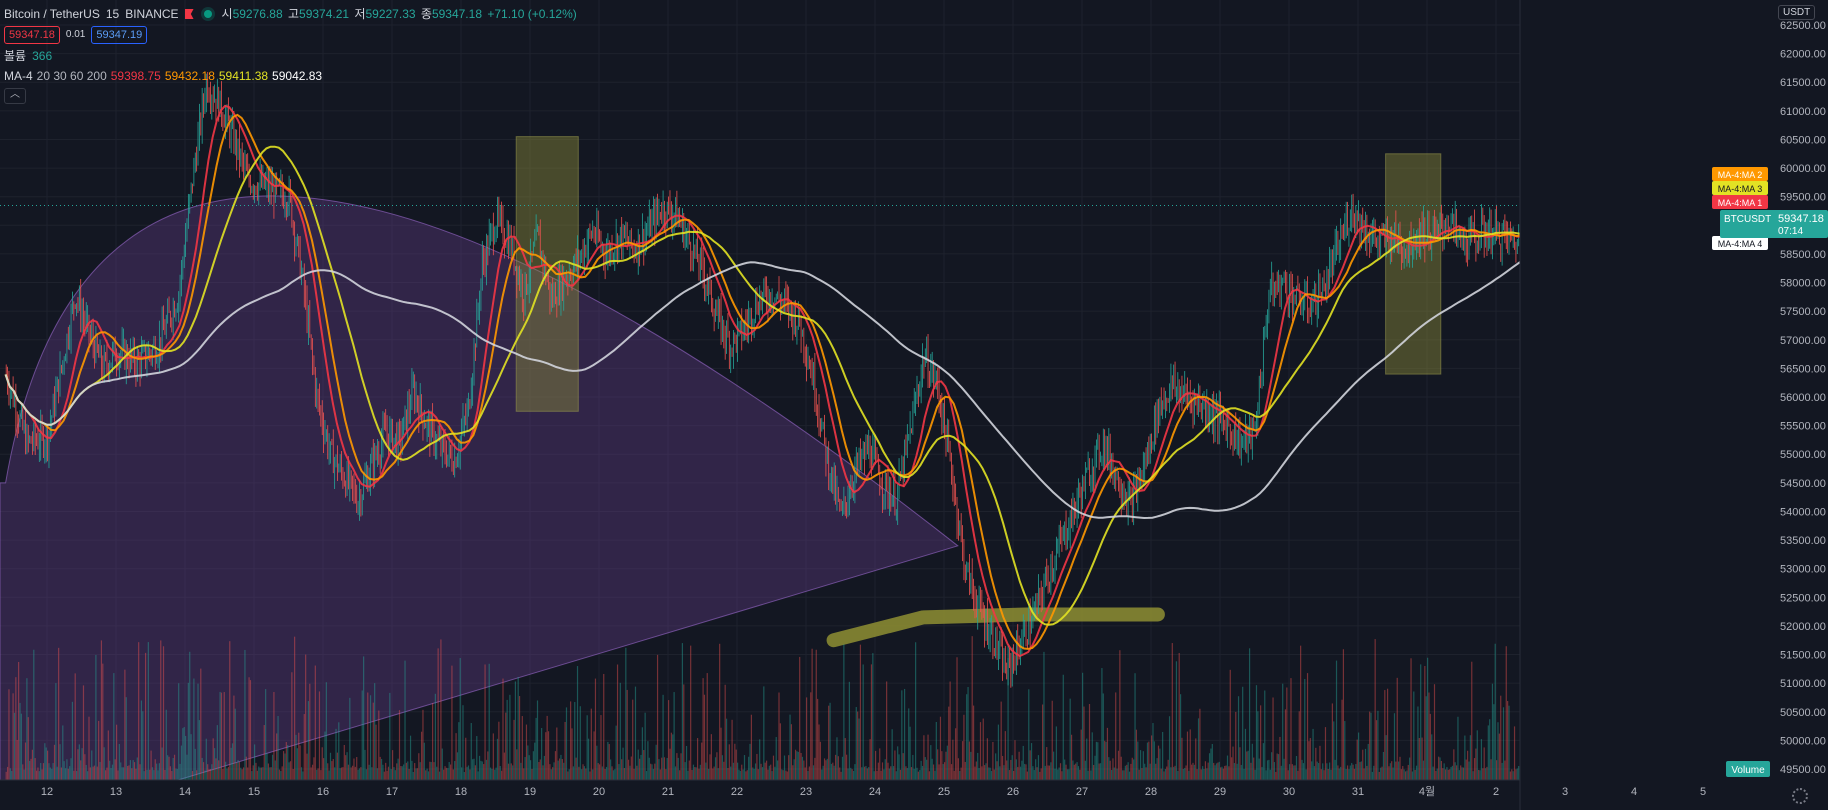 The width and height of the screenshot is (1828, 810). I want to click on sell-button: 59347.18, so click(32, 35).